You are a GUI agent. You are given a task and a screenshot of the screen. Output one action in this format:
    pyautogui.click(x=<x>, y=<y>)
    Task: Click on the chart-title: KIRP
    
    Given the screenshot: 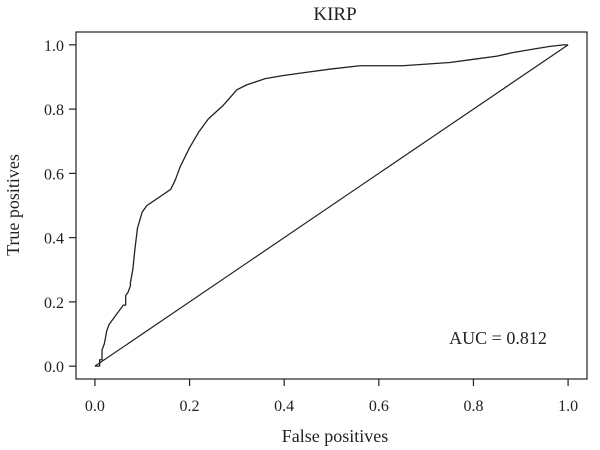 What is the action you would take?
    pyautogui.click(x=334, y=14)
    